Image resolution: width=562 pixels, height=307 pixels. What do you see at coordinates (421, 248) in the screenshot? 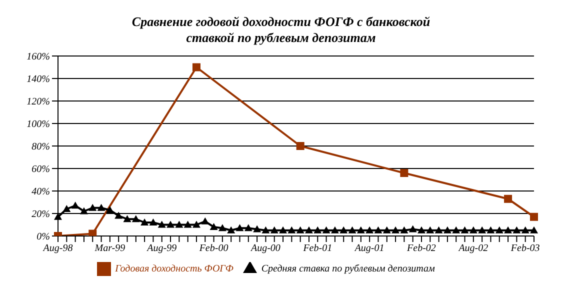
I see `x-tick-label: Feb-02` at bounding box center [421, 248].